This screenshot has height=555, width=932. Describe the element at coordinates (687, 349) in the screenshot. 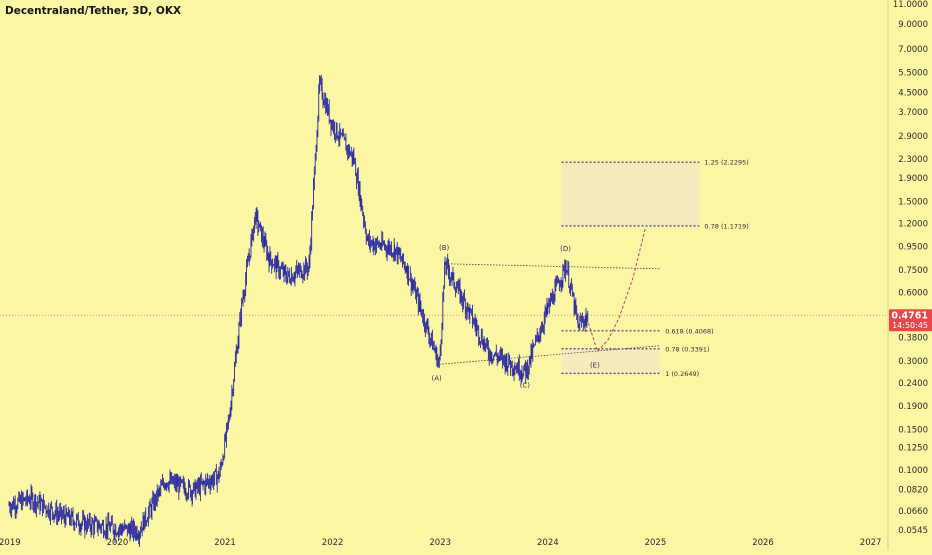

I see `fib-level-label: 0.78 (0.3391)` at that location.